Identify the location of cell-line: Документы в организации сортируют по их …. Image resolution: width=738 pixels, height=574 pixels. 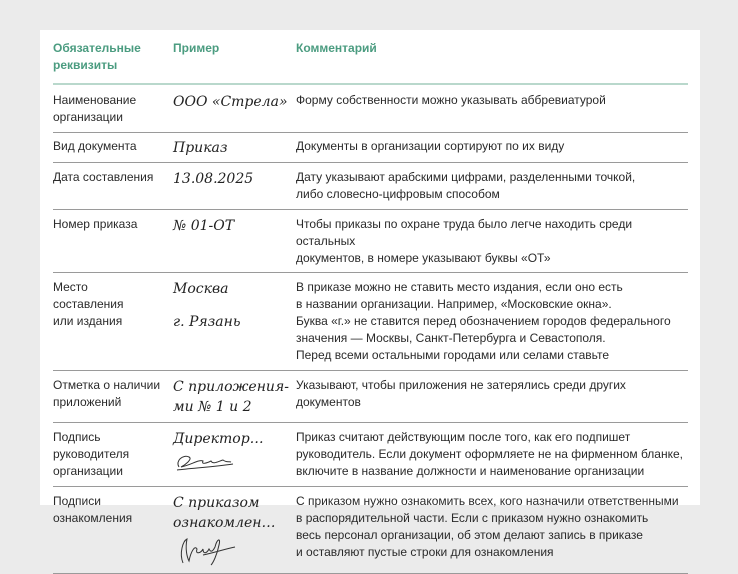
(430, 146).